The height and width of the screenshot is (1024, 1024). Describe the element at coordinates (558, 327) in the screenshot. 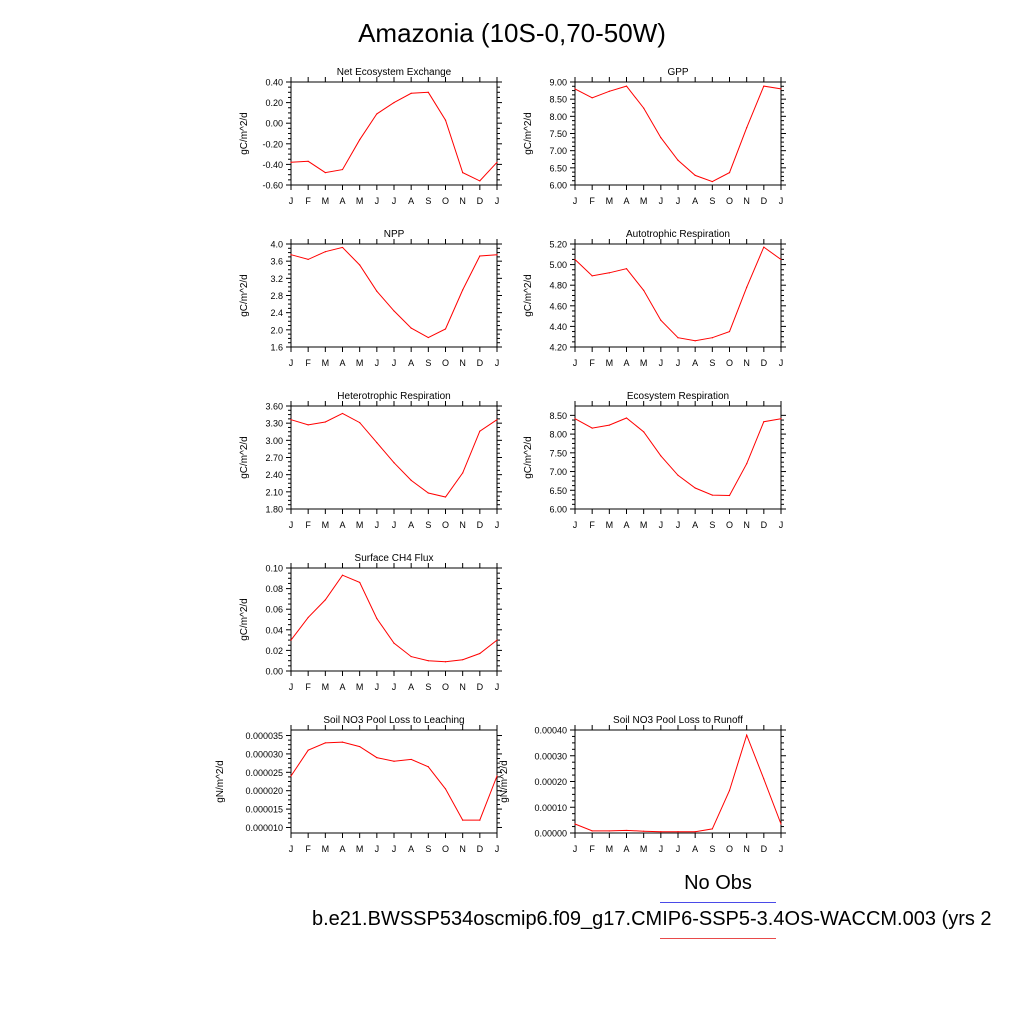

I see `y-tick-label: 4.40` at that location.